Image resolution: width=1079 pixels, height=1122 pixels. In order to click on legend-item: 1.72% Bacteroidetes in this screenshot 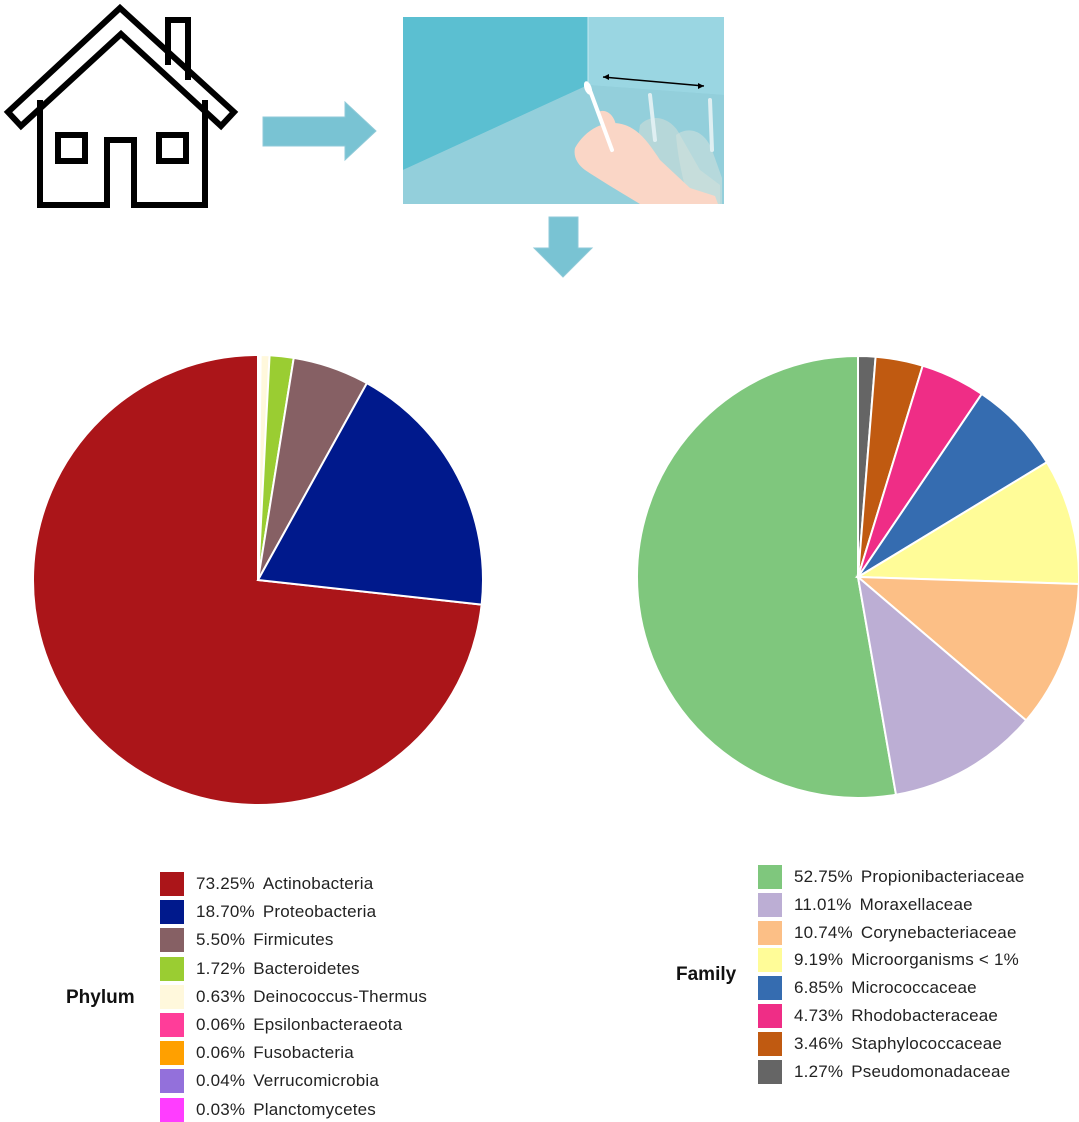, I will do `click(260, 968)`.